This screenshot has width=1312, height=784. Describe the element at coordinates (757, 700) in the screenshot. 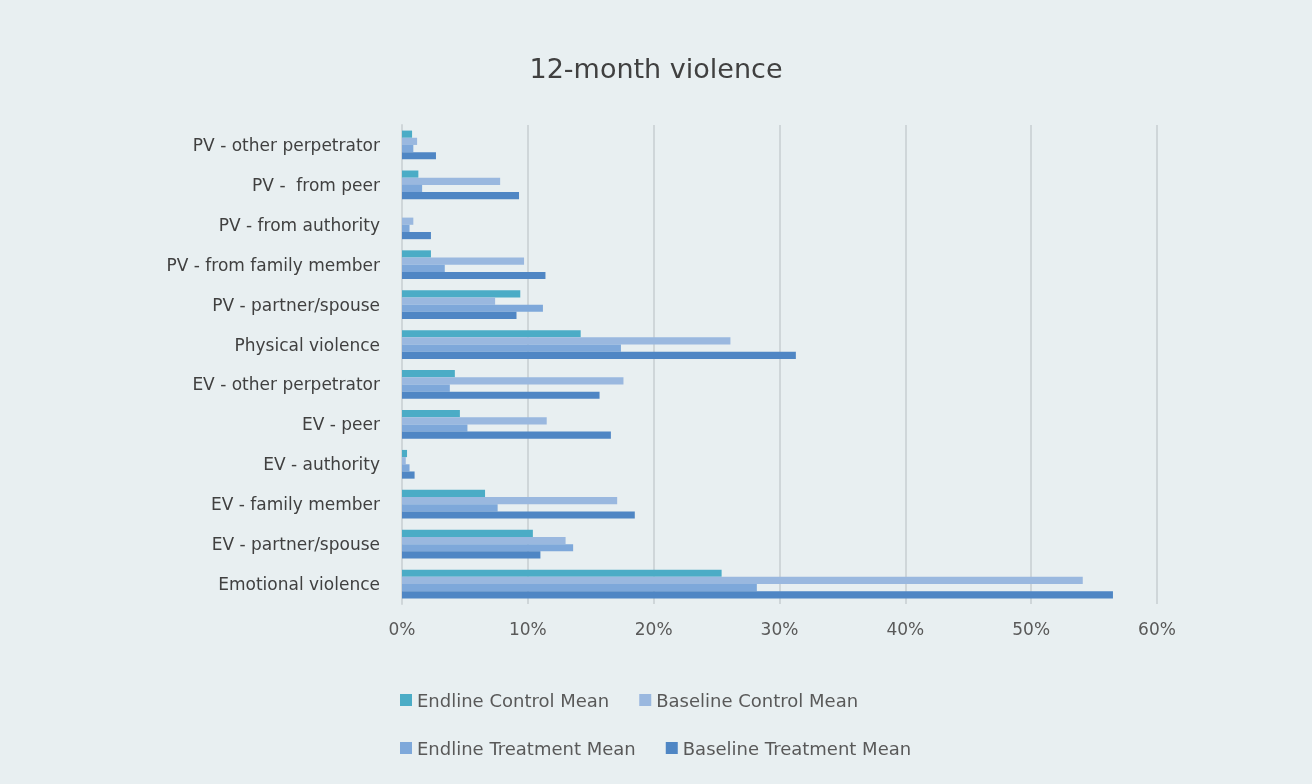

I see `legend-label: Baseline Control Mean` at that location.